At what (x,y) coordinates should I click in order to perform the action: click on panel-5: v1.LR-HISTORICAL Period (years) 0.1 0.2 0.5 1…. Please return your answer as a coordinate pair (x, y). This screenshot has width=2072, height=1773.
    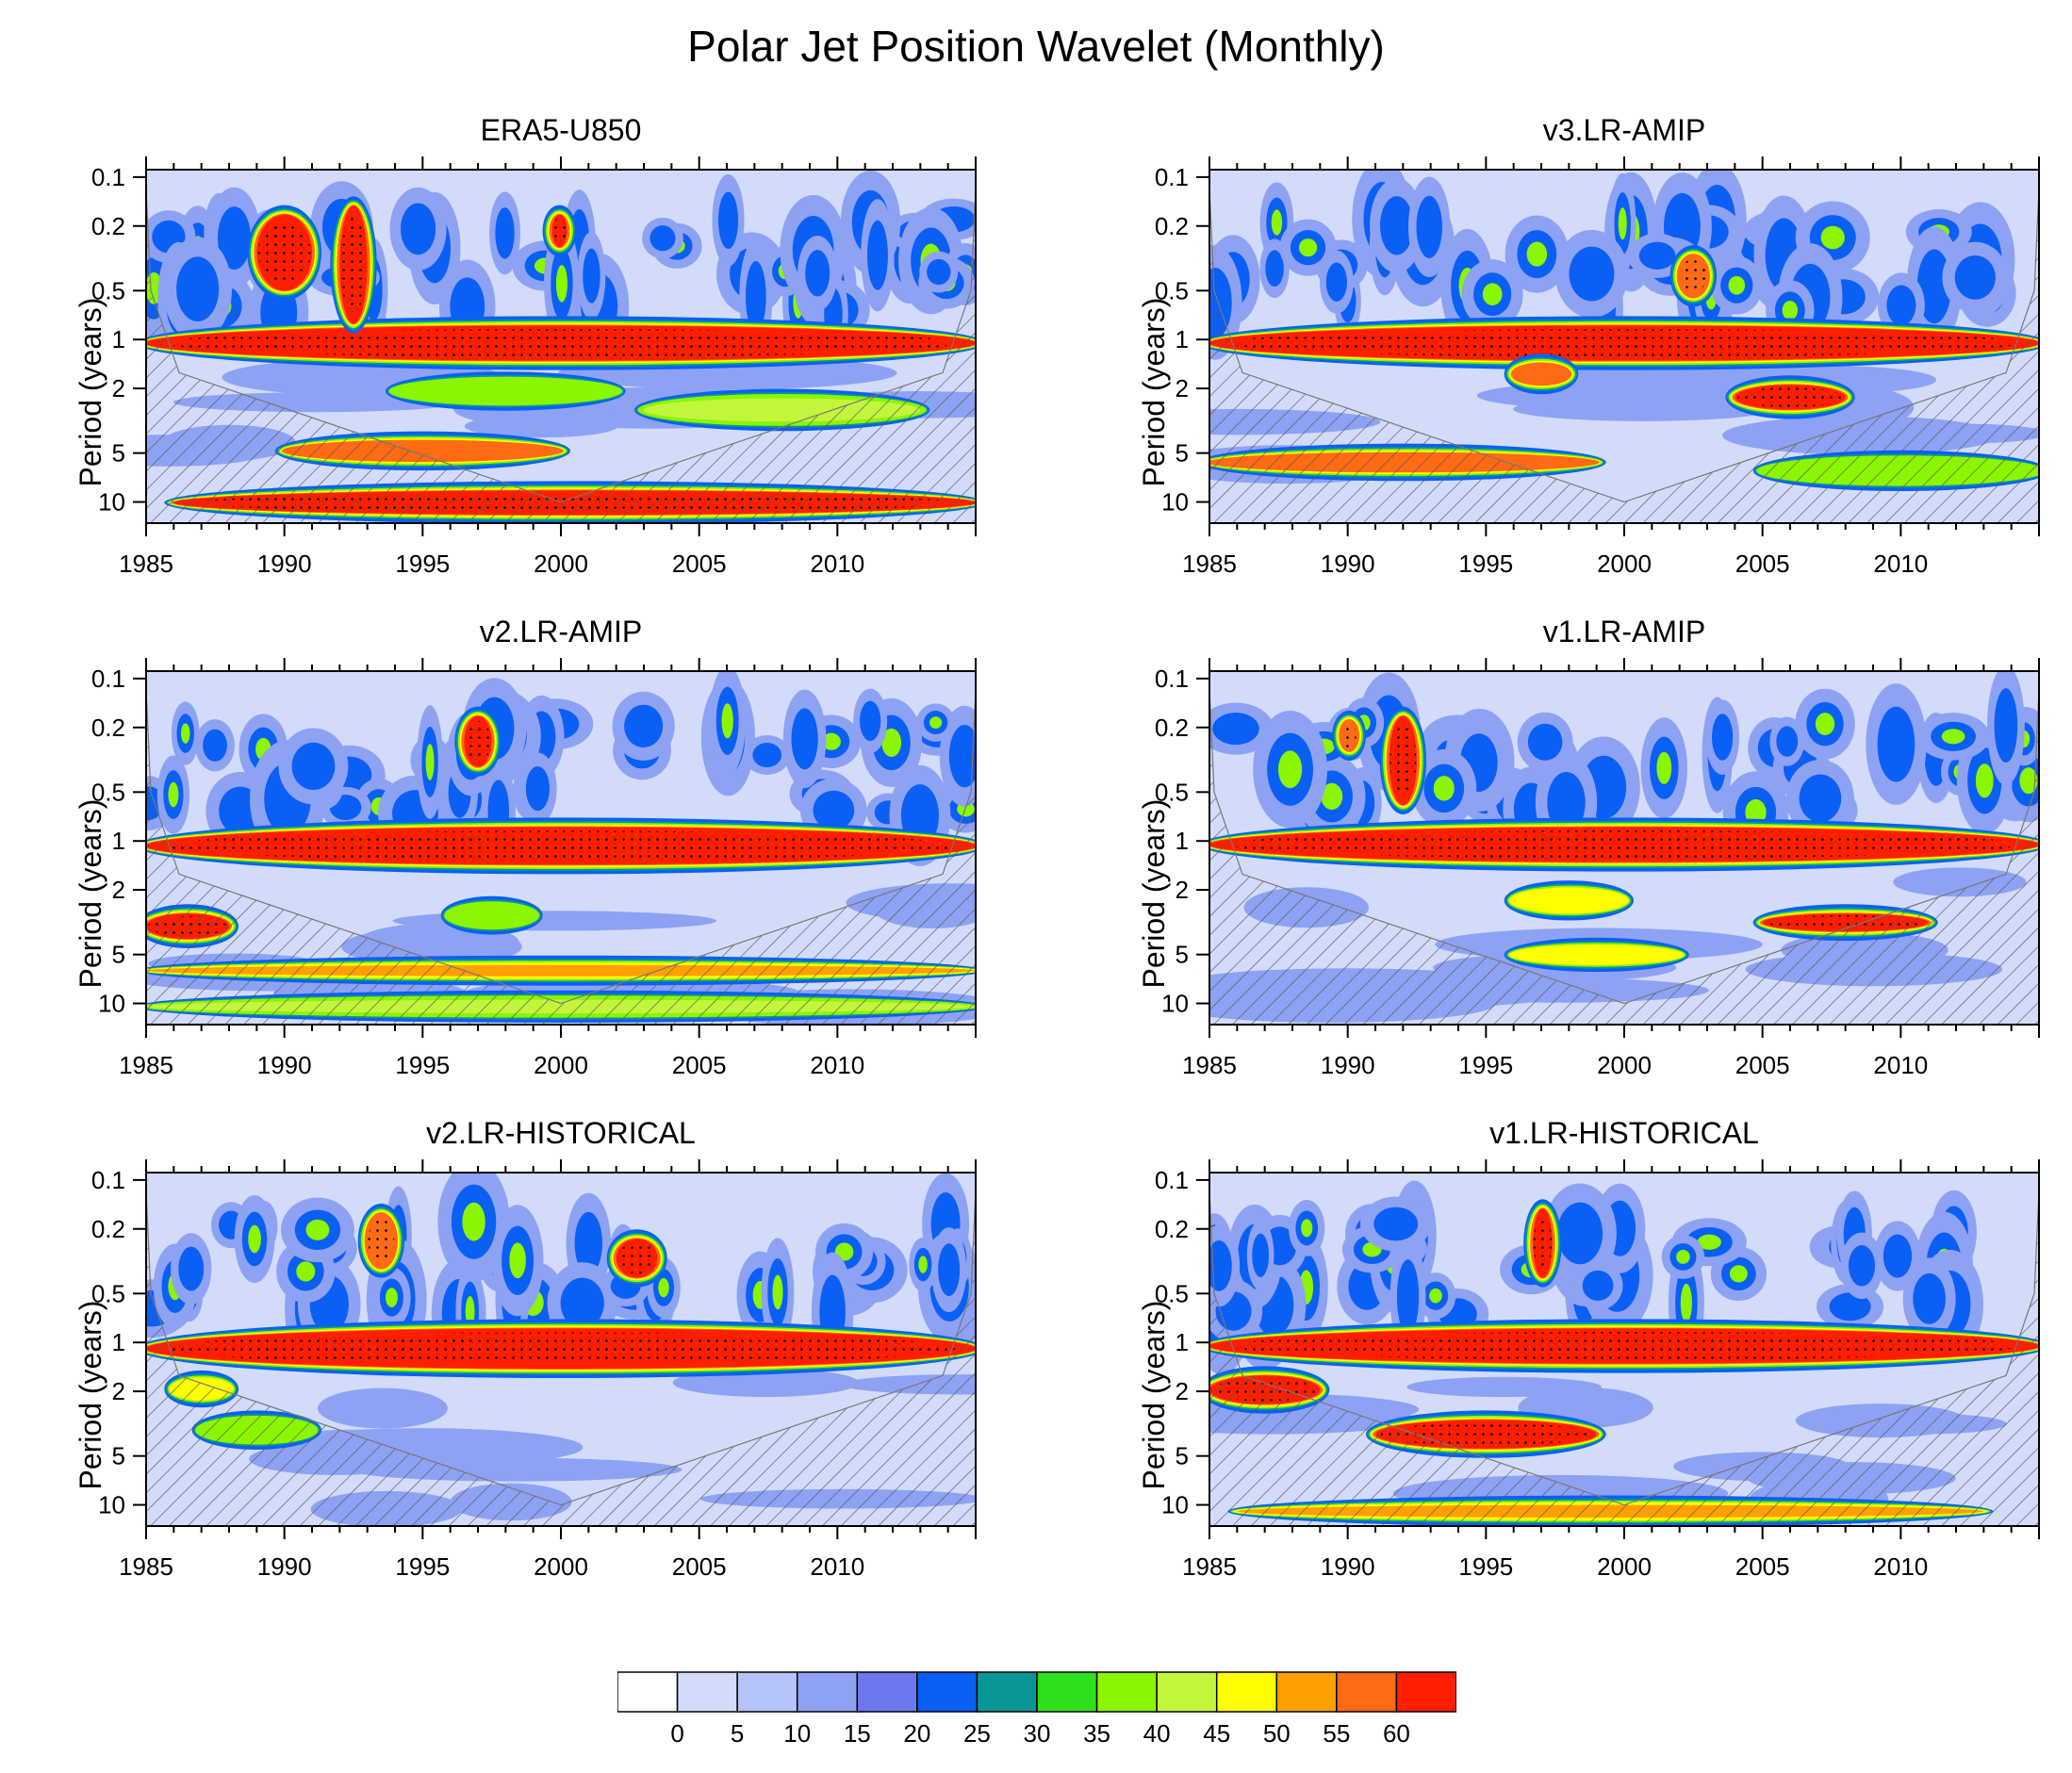
    Looking at the image, I should click on (1553, 1361).